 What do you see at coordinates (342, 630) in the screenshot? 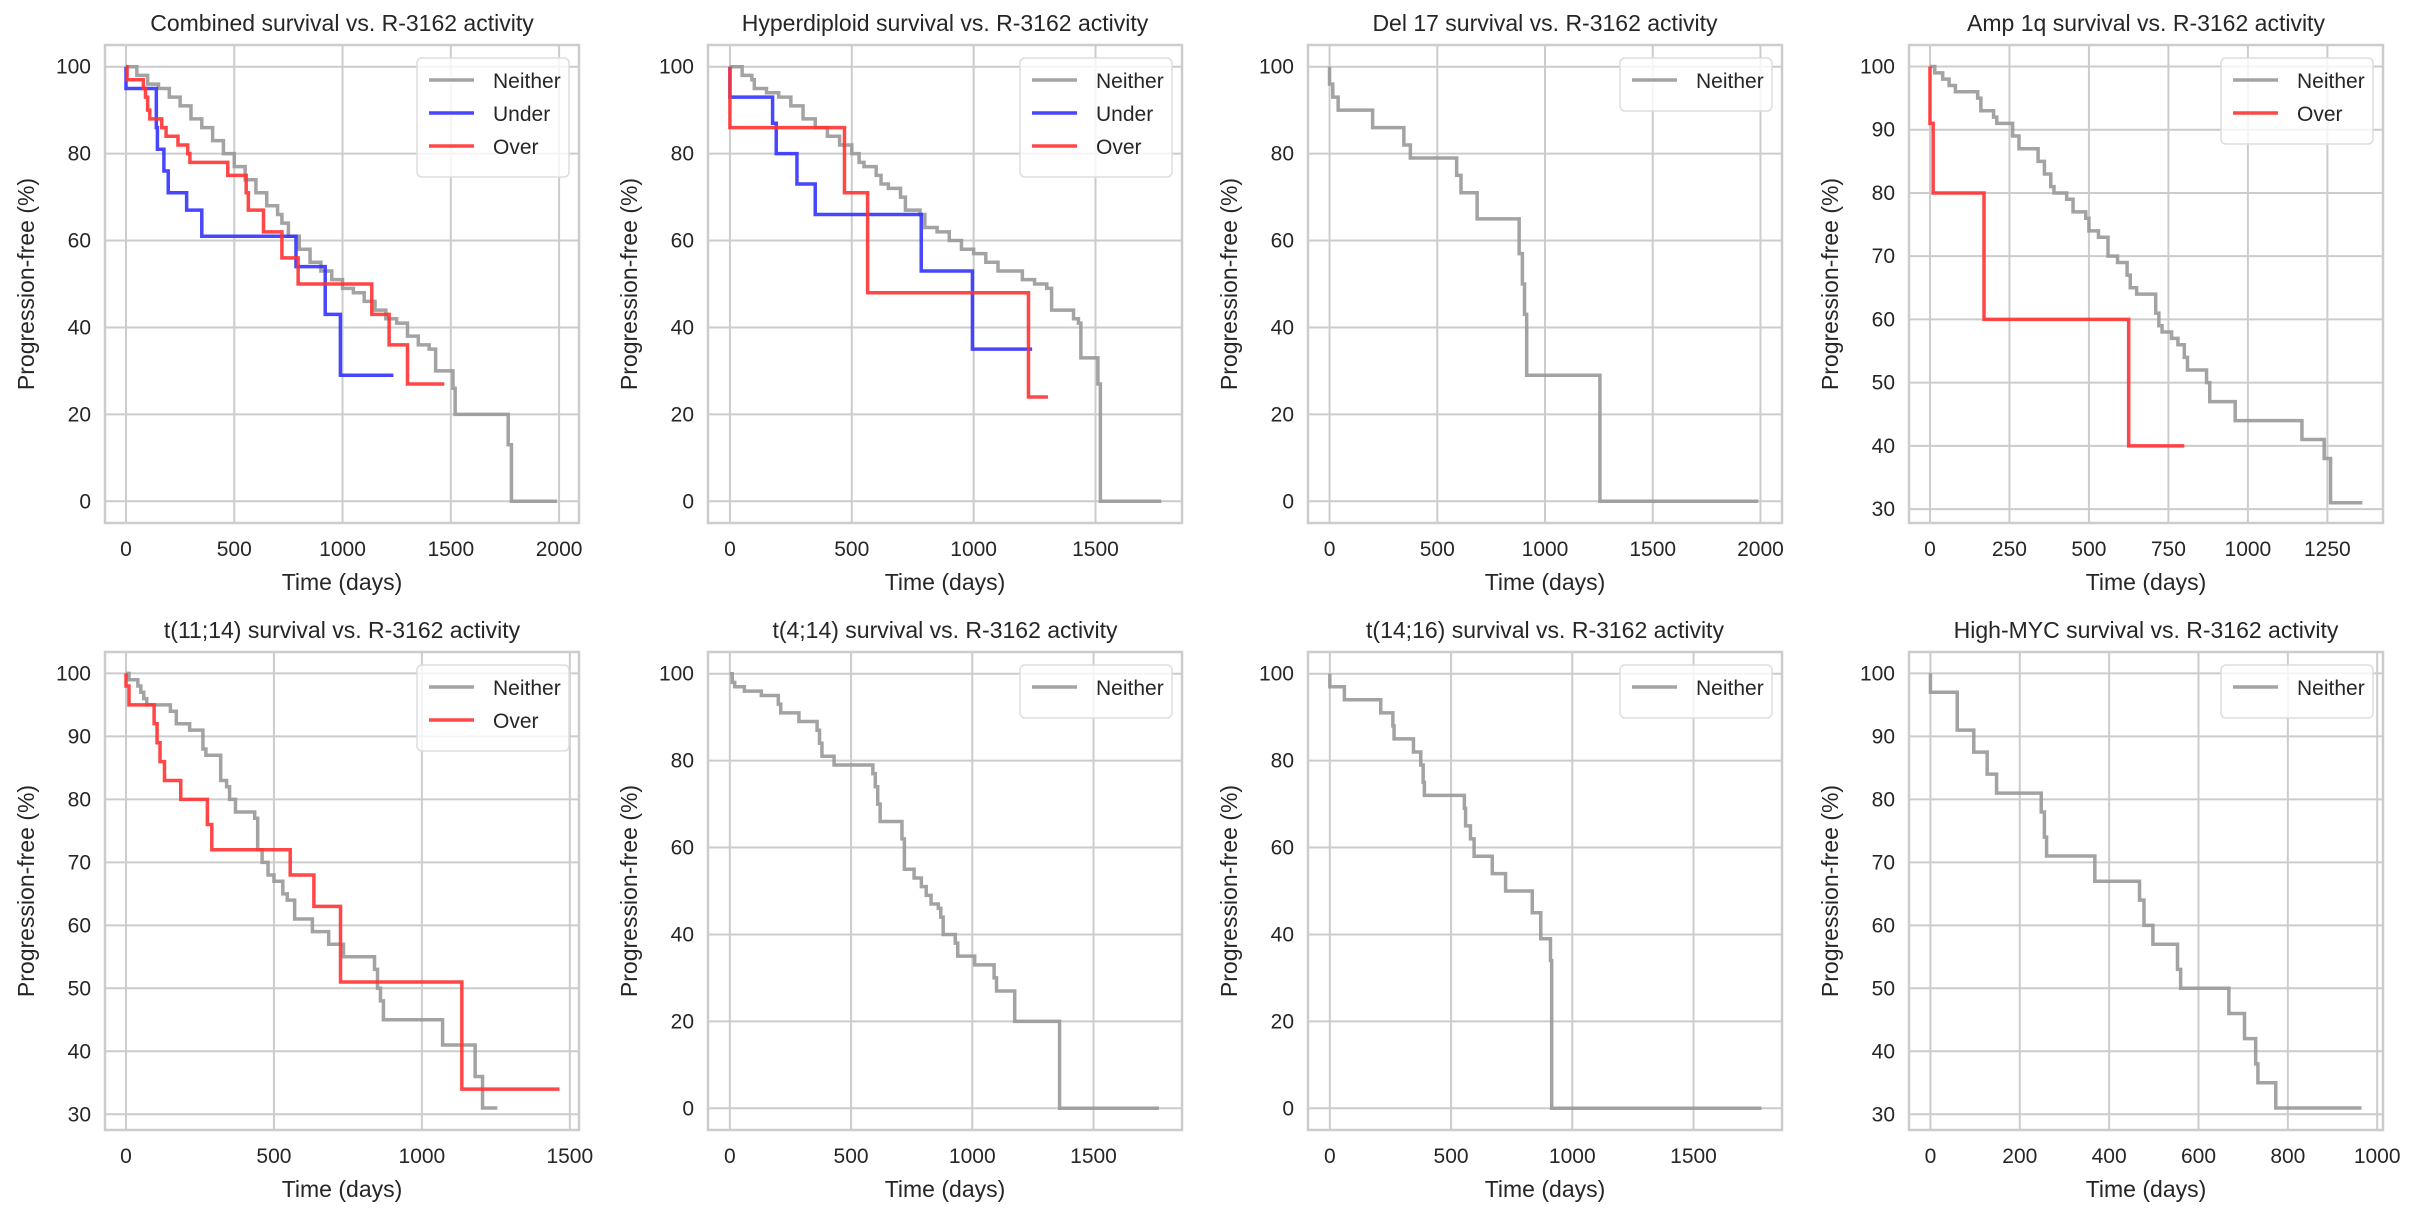
I see `chart-title: t(11;14) survival vs. R-3162 activity` at bounding box center [342, 630].